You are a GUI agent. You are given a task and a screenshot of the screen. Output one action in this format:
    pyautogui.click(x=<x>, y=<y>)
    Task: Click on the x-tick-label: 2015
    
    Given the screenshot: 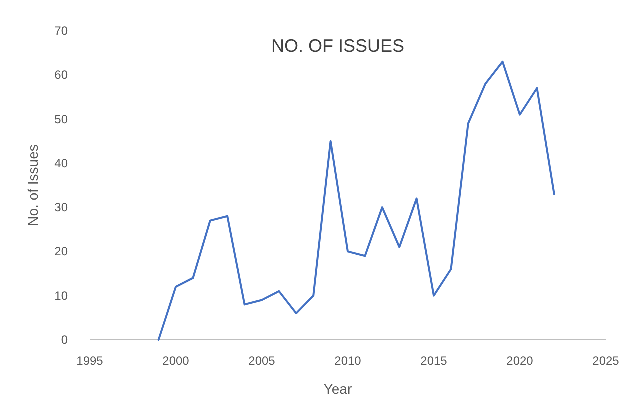 What is the action you would take?
    pyautogui.click(x=434, y=361)
    